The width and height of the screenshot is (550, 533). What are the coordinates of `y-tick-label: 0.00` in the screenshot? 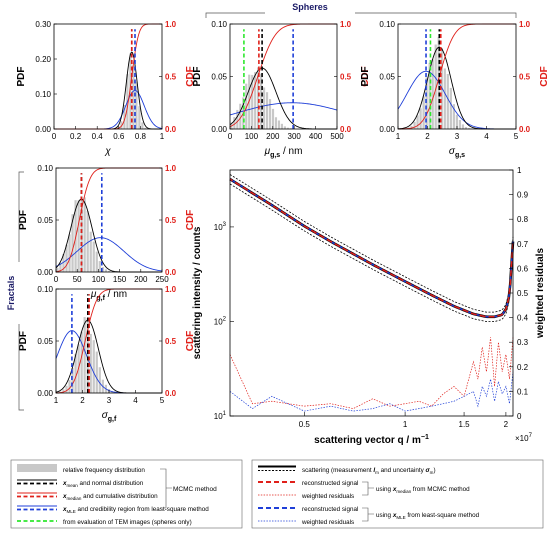 It's located at (43, 129).